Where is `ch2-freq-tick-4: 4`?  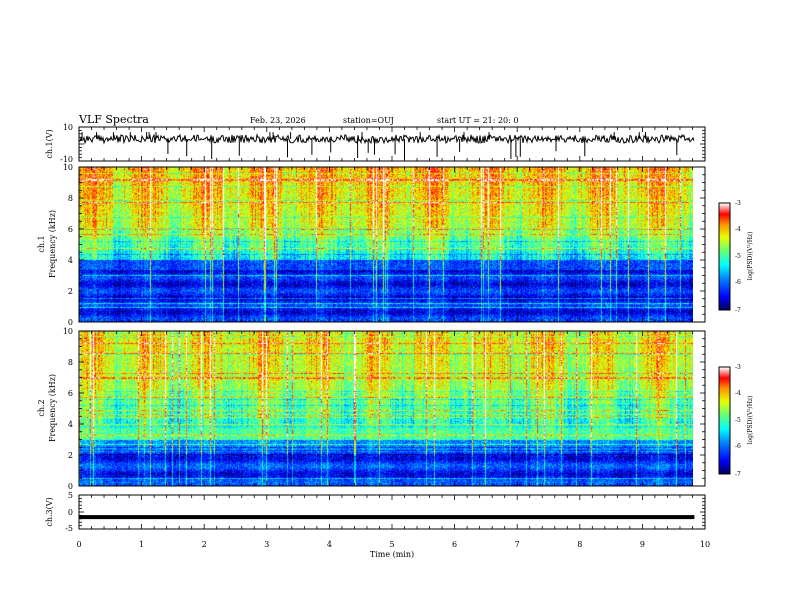 ch2-freq-tick-4: 4 is located at coordinates (70, 424).